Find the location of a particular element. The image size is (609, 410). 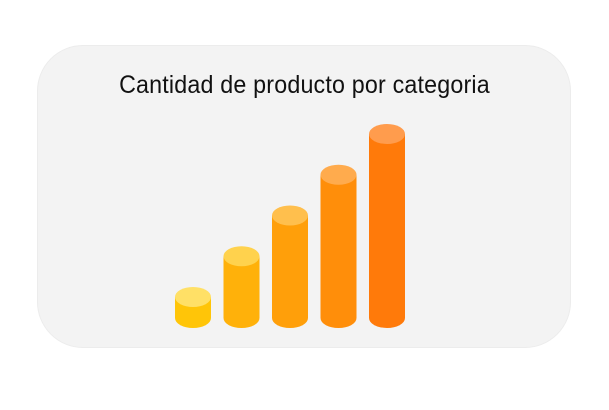

bar-3-cap is located at coordinates (290, 215).